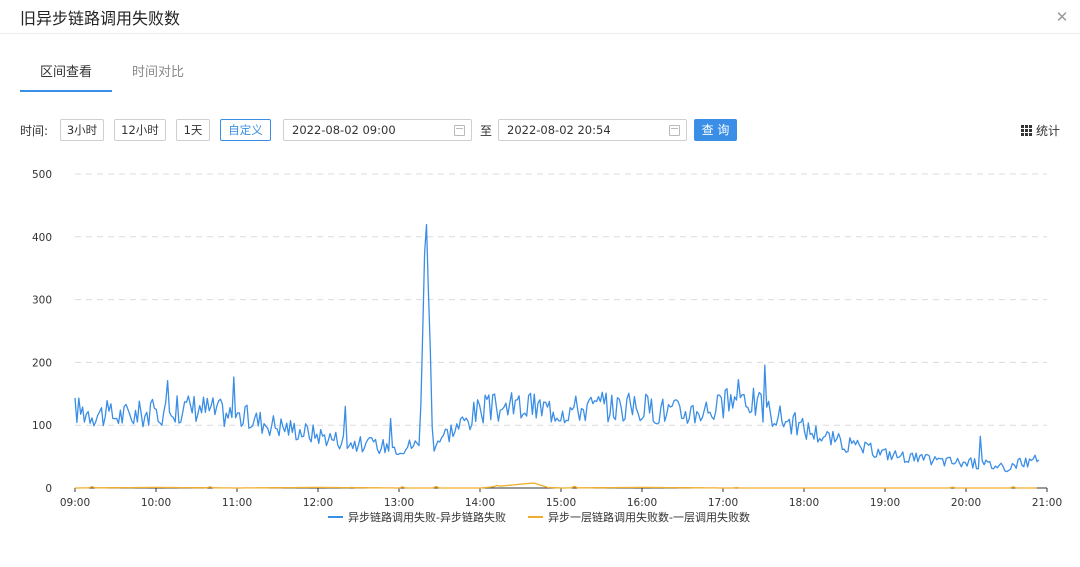  What do you see at coordinates (318, 503) in the screenshot?
I see `x-tick-label: 12:00` at bounding box center [318, 503].